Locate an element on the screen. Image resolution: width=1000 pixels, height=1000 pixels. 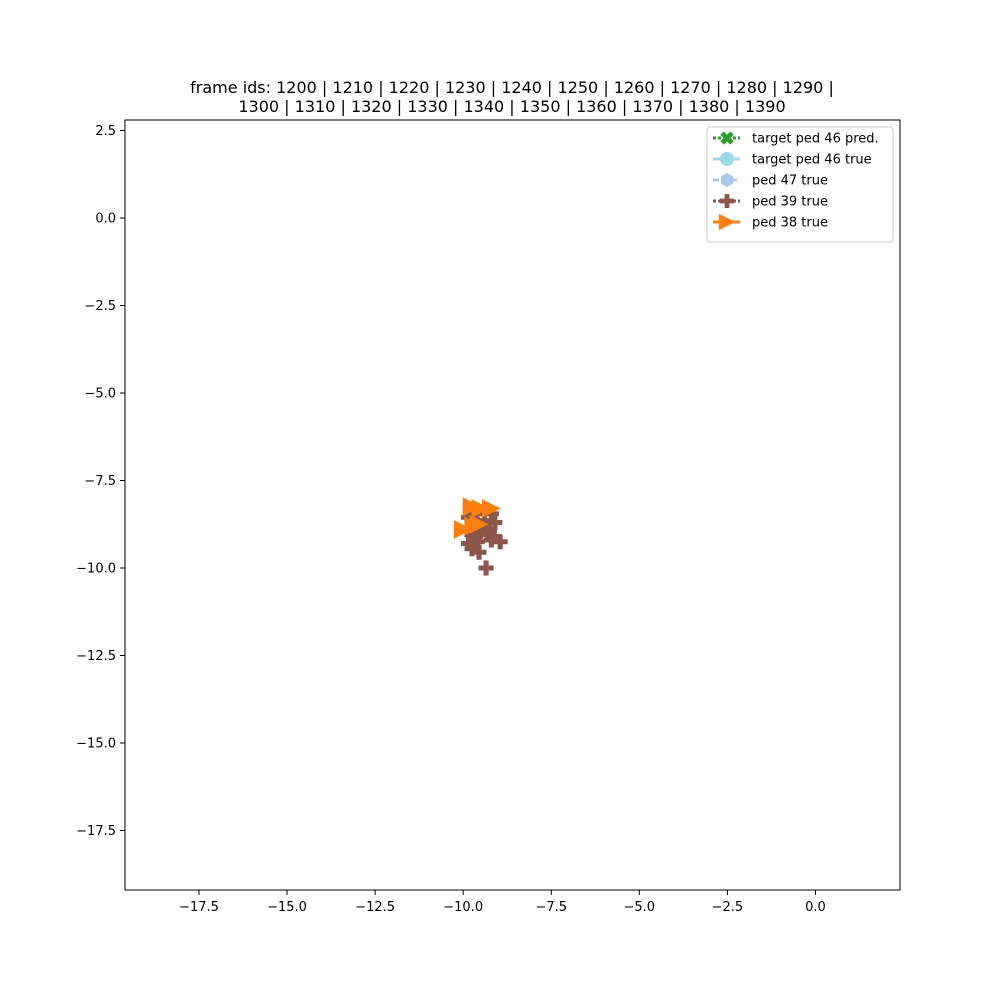
legend-item: ped 47 true is located at coordinates (770, 181).